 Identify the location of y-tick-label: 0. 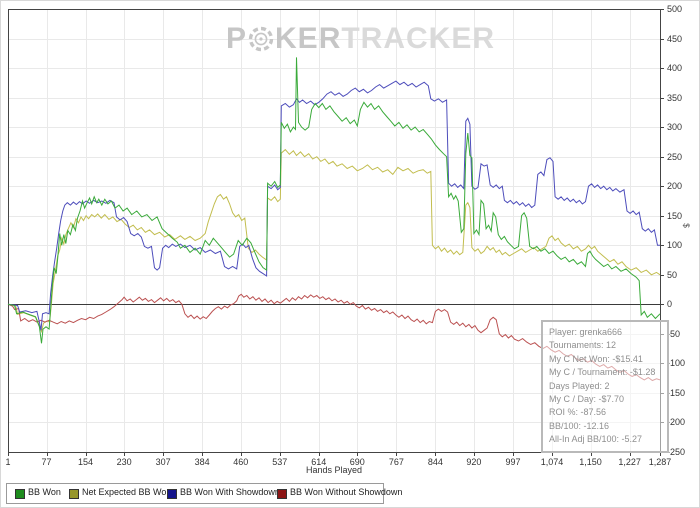
(670, 304).